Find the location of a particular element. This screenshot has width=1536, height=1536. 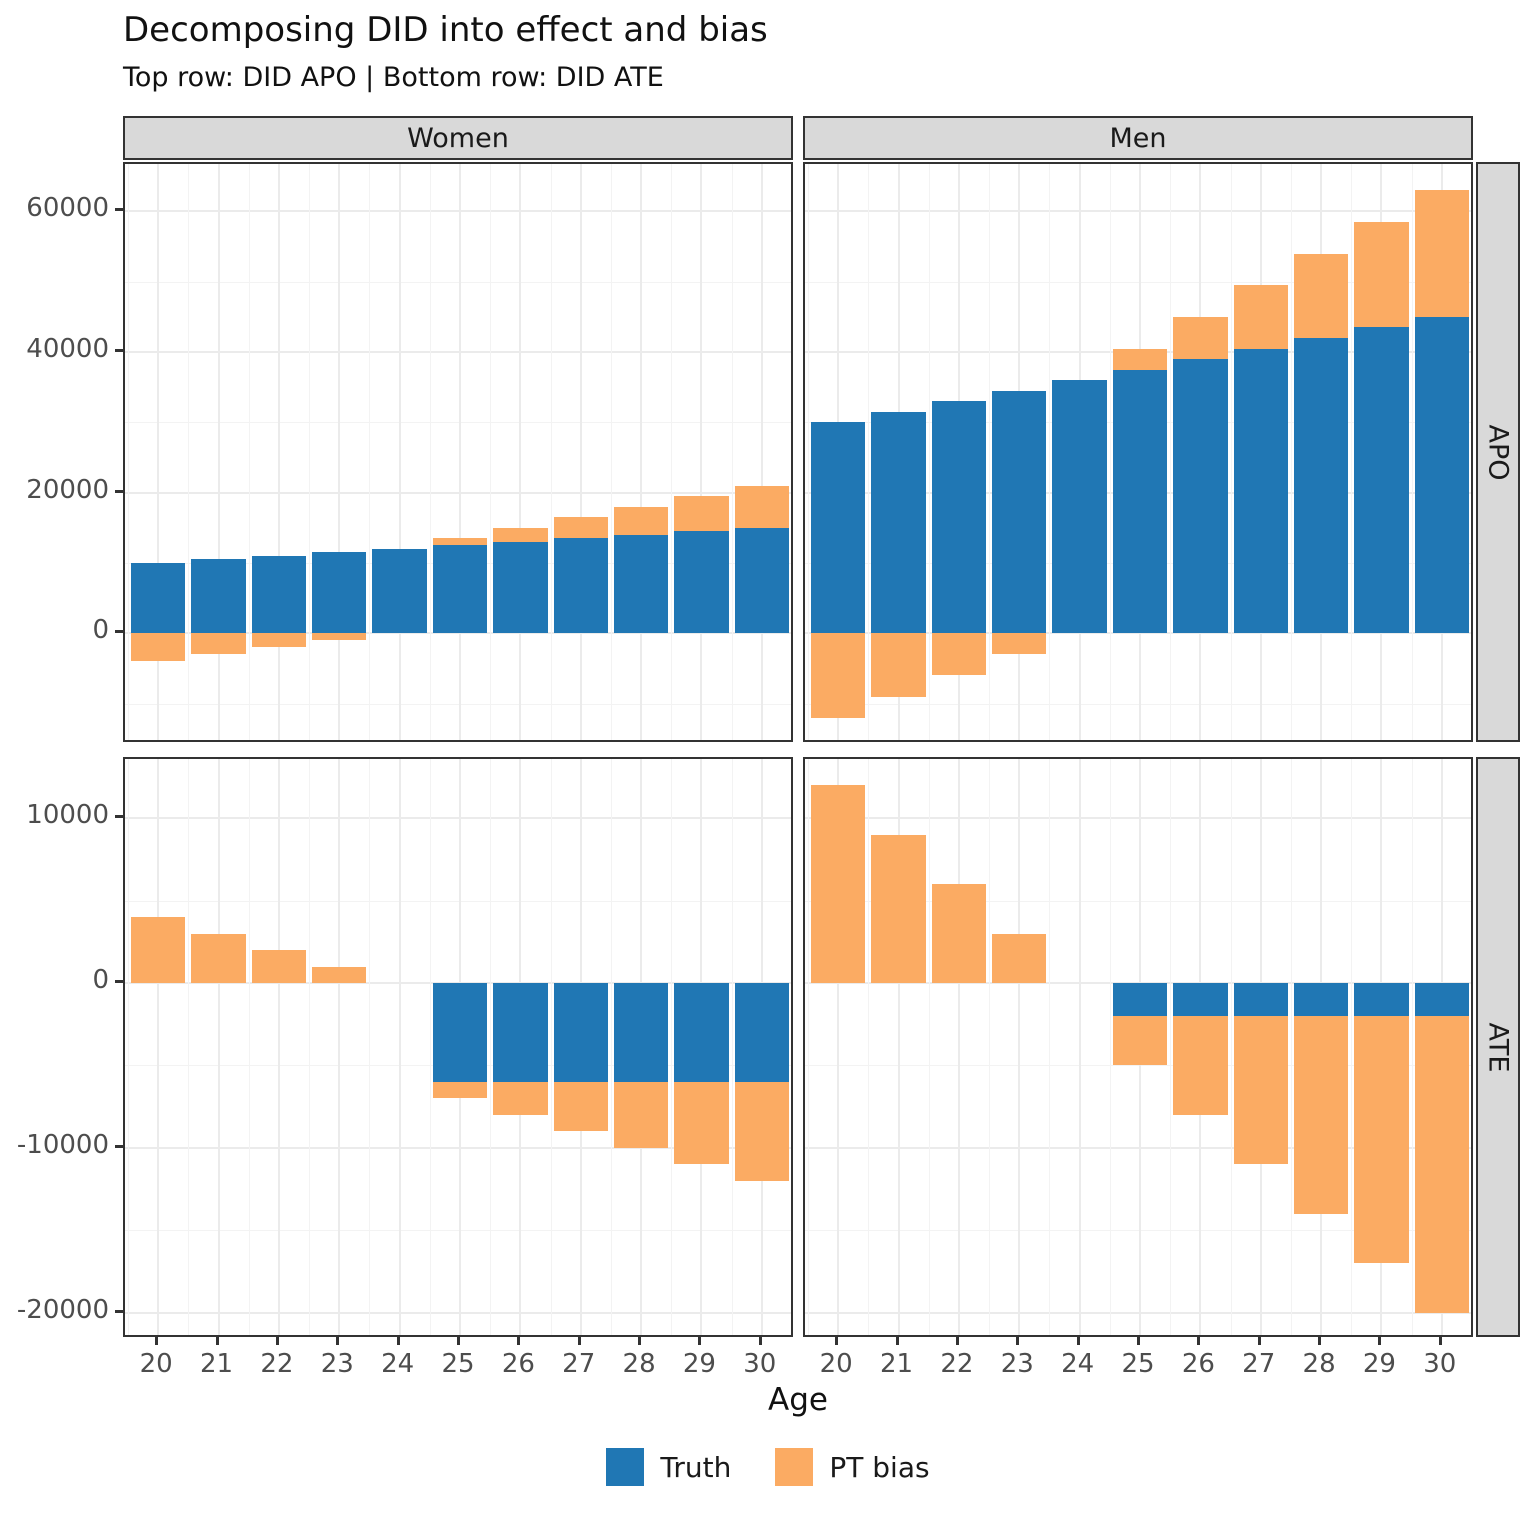

x-tick-label: 29 is located at coordinates (1379, 1364).